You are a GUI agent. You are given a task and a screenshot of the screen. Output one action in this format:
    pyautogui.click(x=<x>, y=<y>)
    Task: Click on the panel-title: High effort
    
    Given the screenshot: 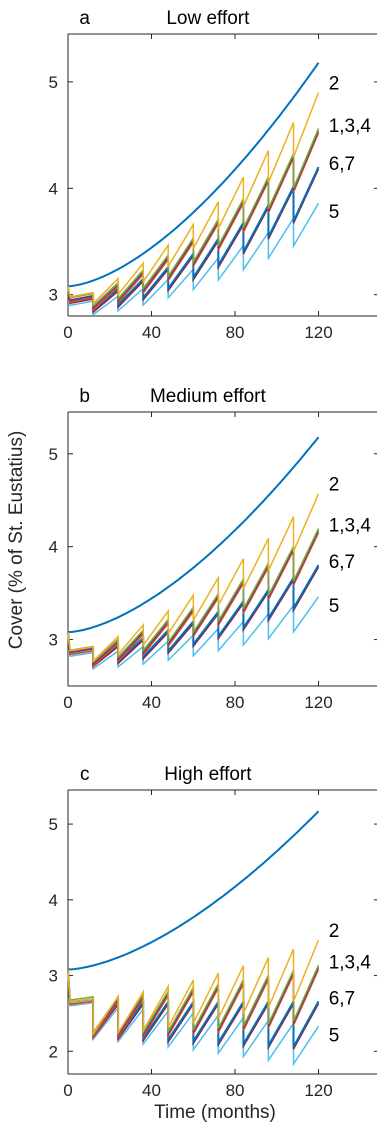 What is the action you would take?
    pyautogui.click(x=208, y=774)
    